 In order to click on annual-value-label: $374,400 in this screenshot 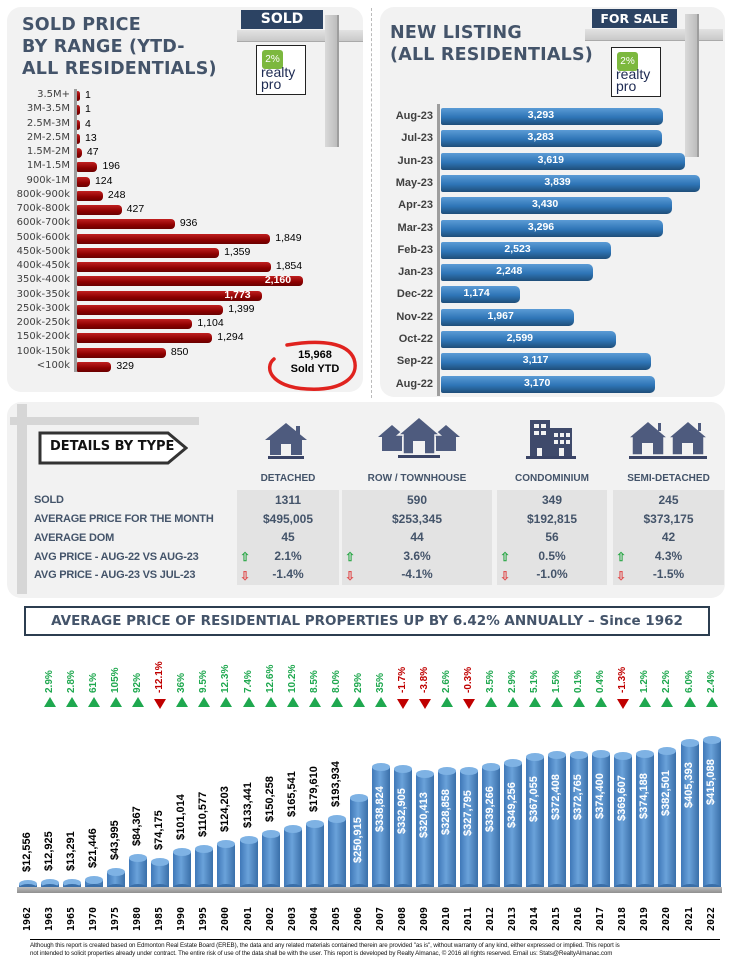, I will do `click(600, 796)`.